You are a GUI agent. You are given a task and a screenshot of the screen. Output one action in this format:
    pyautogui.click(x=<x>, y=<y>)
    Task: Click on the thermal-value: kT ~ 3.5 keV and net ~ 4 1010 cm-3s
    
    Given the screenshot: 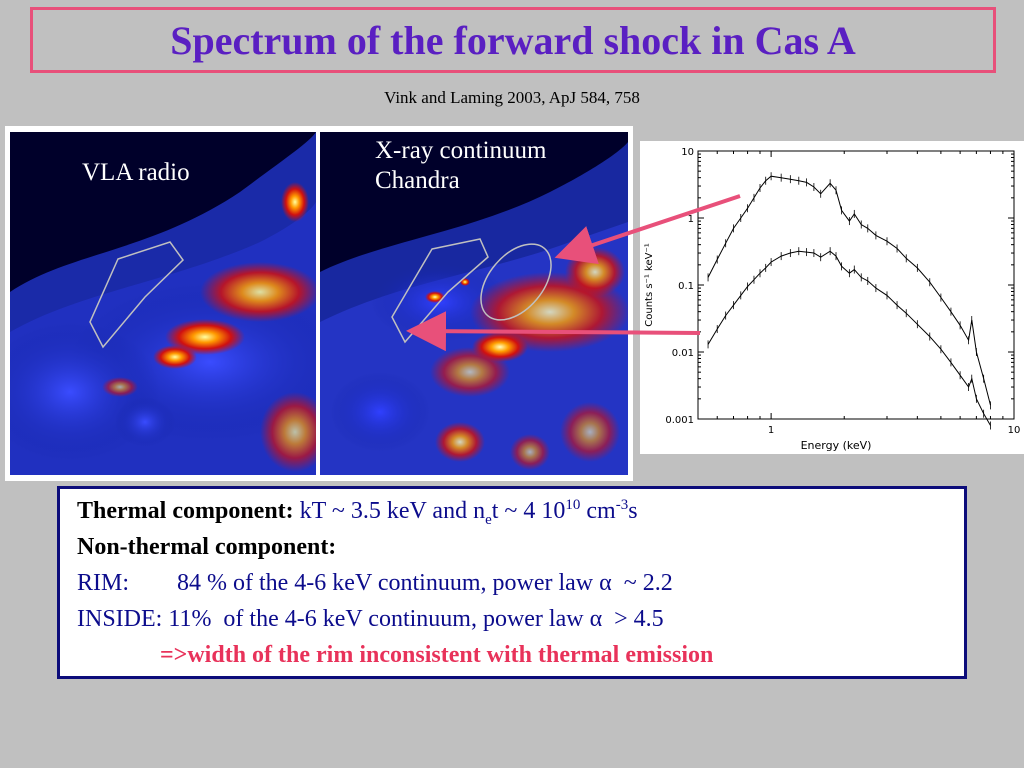 What is the action you would take?
    pyautogui.click(x=468, y=512)
    